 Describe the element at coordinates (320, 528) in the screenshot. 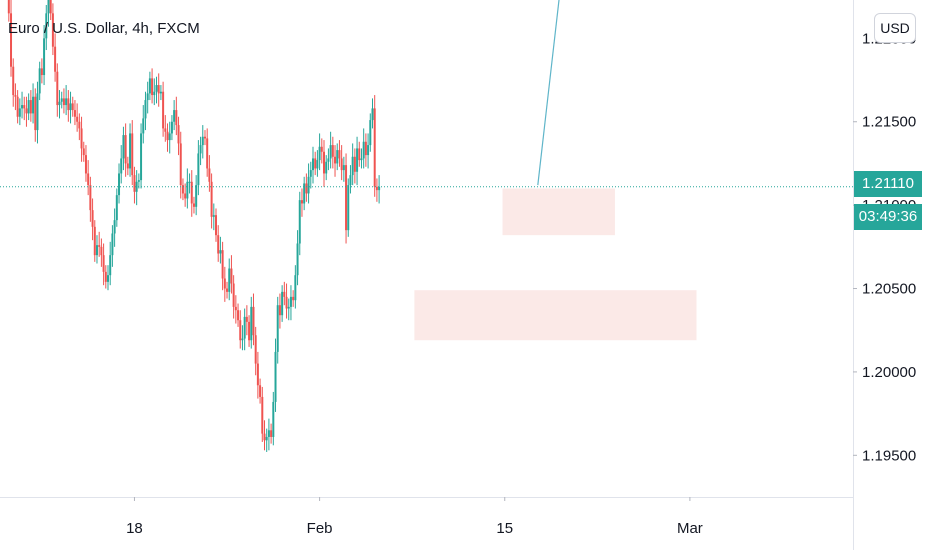

I see `x-tick-label-1: Feb` at that location.